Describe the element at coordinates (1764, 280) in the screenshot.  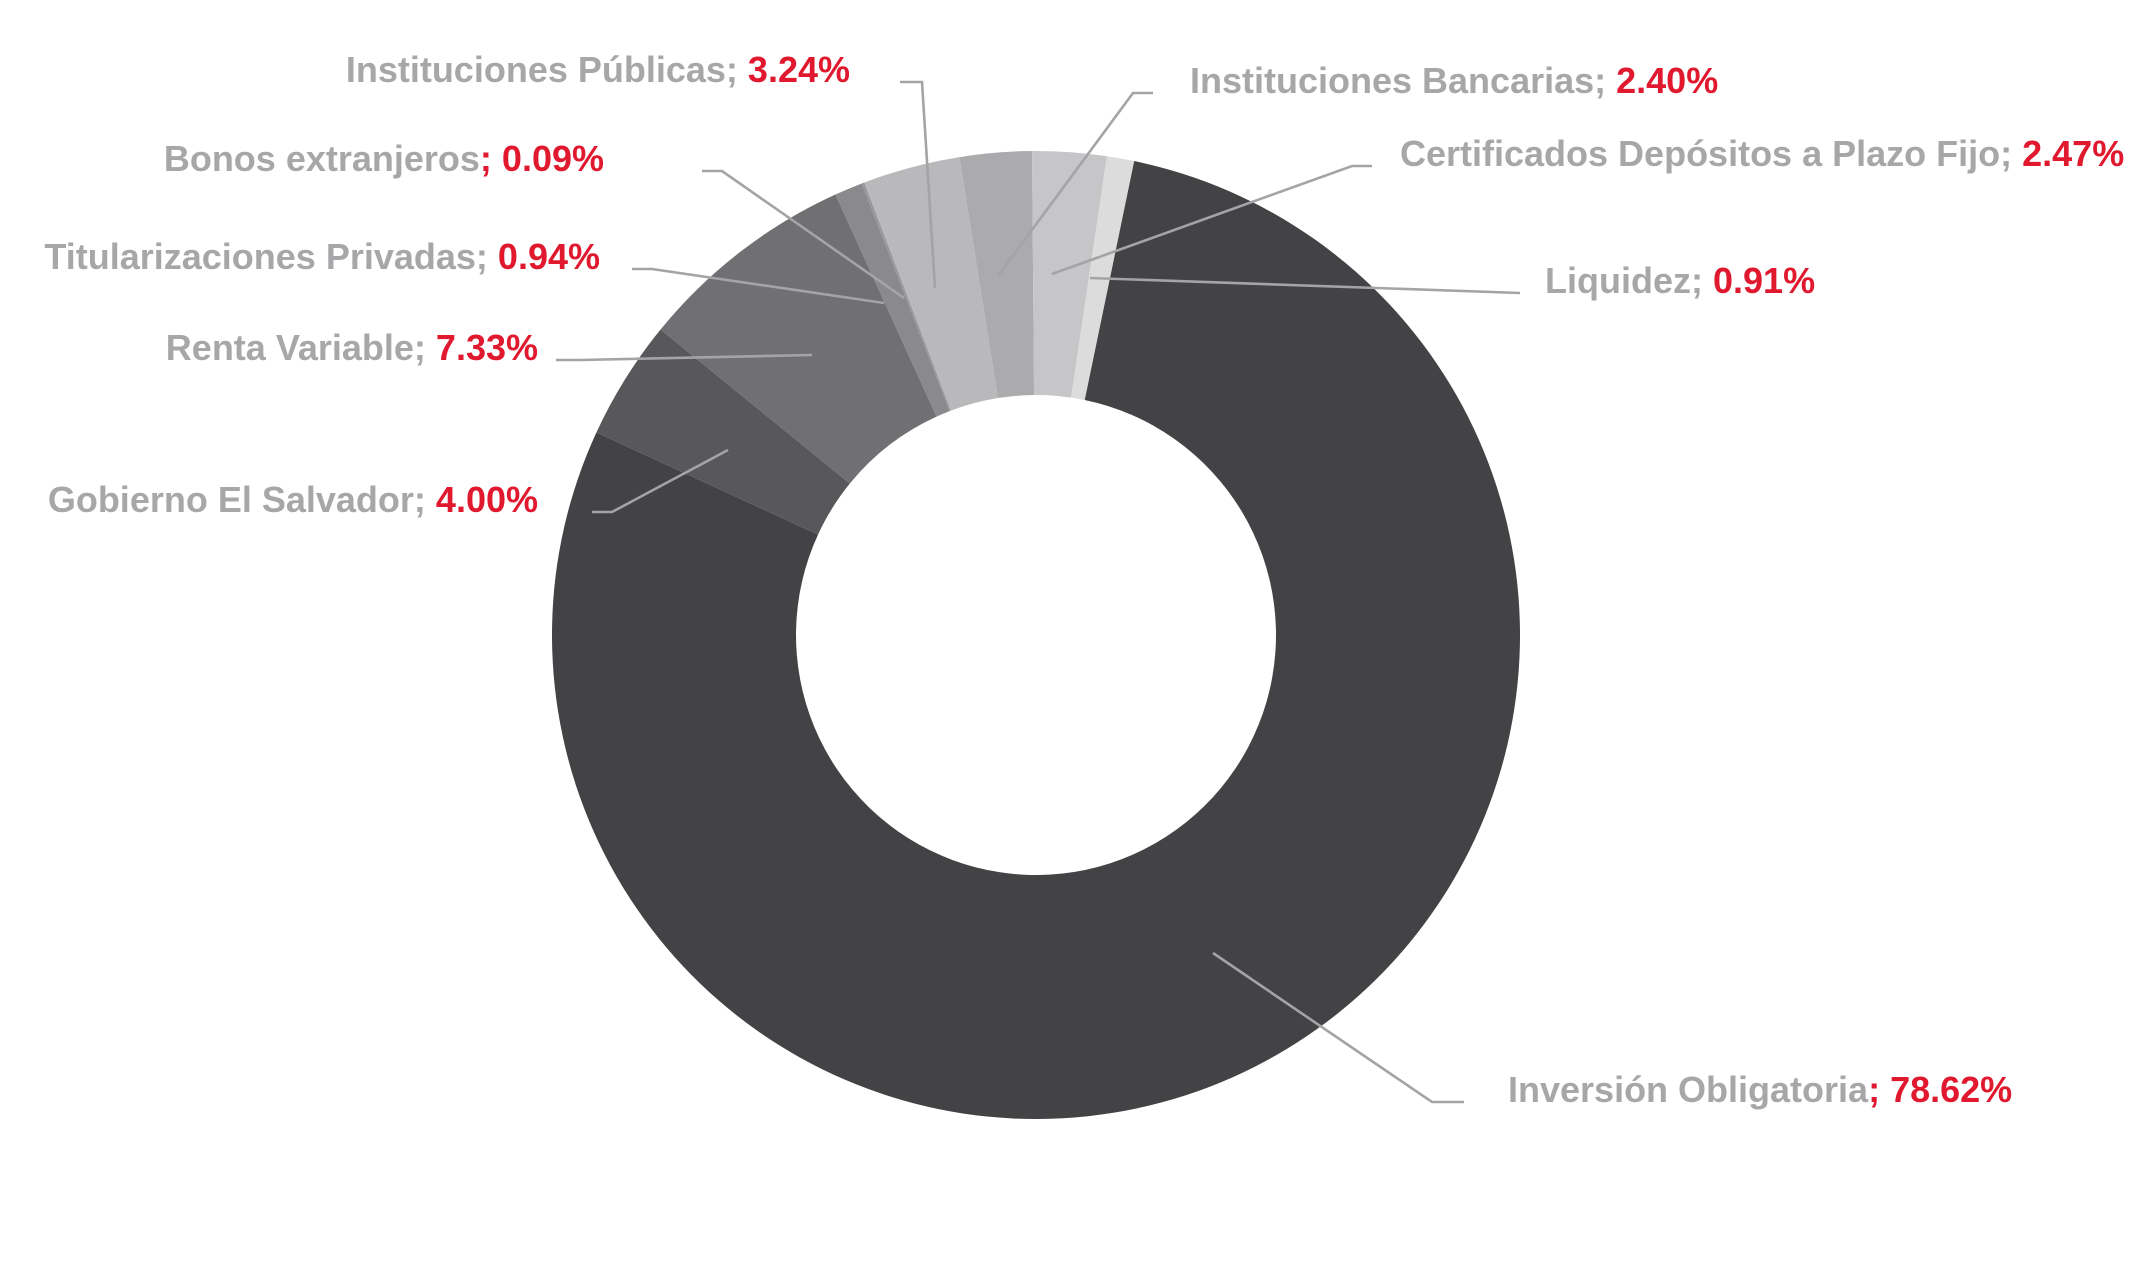
I see `label-value-liquidez: 0.91%` at that location.